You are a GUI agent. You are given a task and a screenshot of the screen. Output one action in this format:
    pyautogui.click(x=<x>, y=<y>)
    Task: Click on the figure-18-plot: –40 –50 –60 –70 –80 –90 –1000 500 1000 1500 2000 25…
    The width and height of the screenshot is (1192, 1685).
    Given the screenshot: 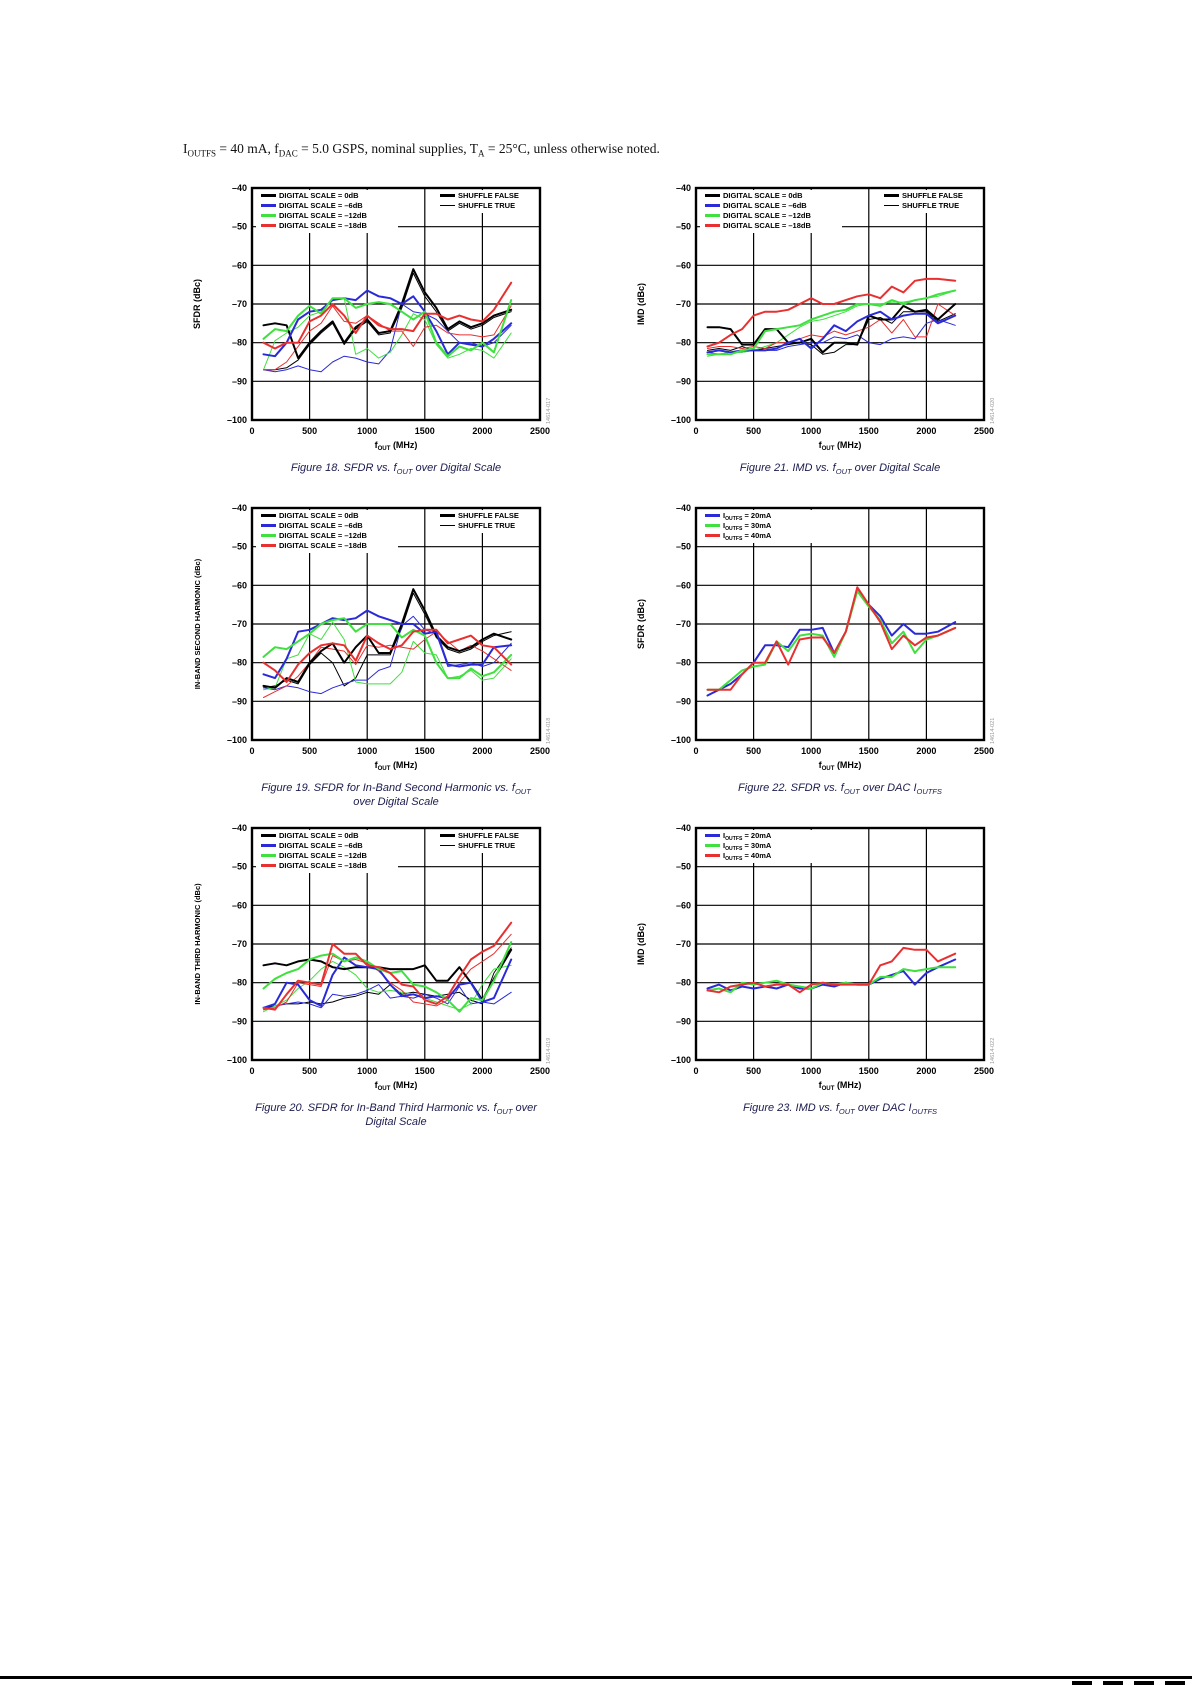 What is the action you would take?
    pyautogui.click(x=372, y=316)
    